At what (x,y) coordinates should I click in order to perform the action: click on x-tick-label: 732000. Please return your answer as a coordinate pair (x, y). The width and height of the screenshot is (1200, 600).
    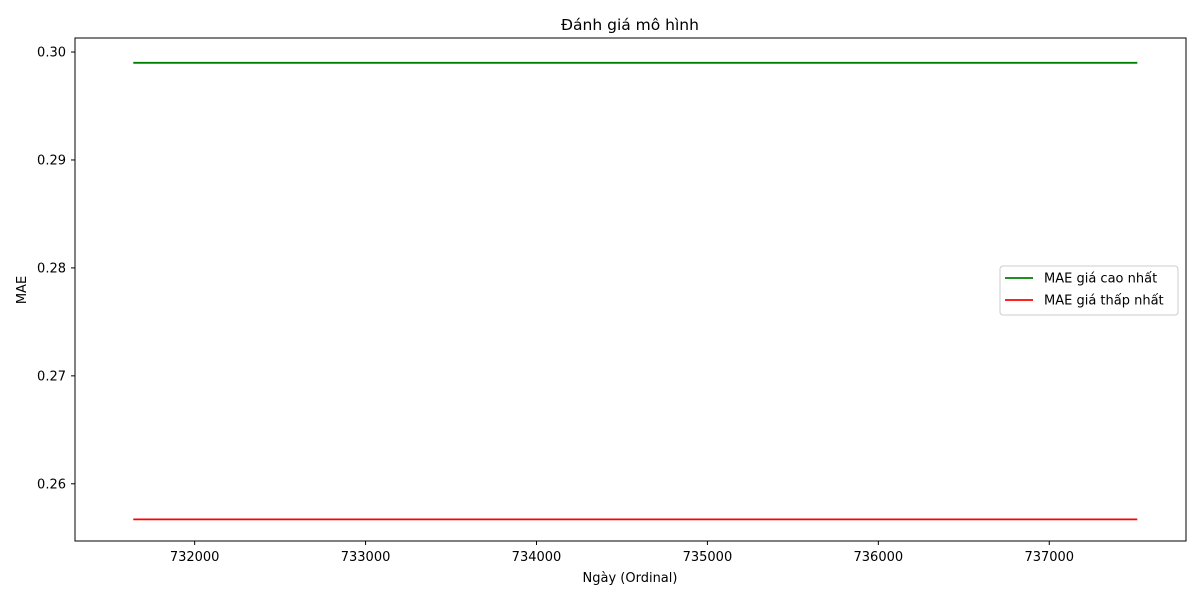
    Looking at the image, I should click on (195, 557).